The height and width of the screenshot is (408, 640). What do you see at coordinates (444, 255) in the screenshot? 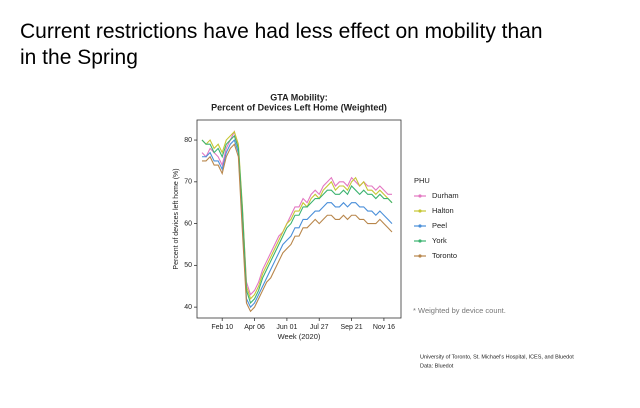
I see `legend-label: Toronto` at bounding box center [444, 255].